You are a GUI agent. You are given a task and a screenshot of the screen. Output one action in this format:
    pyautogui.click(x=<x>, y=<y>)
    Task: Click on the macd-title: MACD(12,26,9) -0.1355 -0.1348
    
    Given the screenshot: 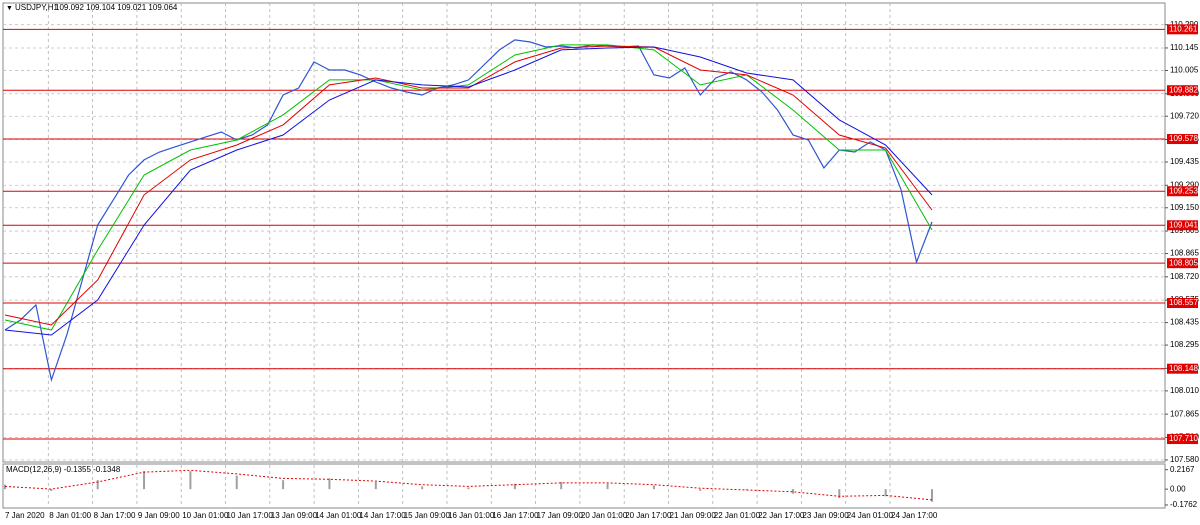 What is the action you would take?
    pyautogui.click(x=63, y=469)
    